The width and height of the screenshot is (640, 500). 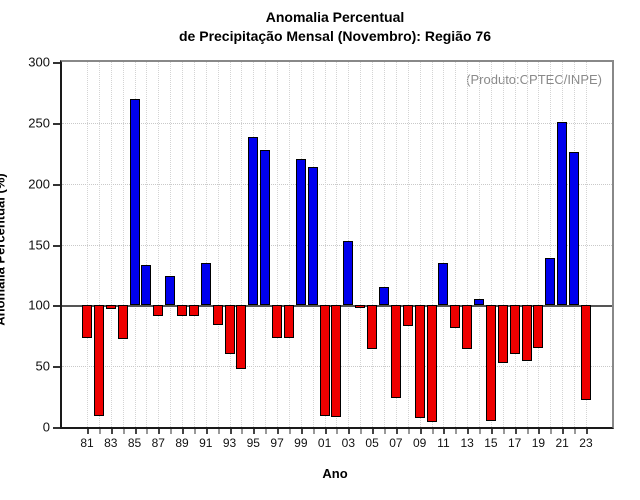 What do you see at coordinates (39, 184) in the screenshot?
I see `y-tick-label-200: 200` at bounding box center [39, 184].